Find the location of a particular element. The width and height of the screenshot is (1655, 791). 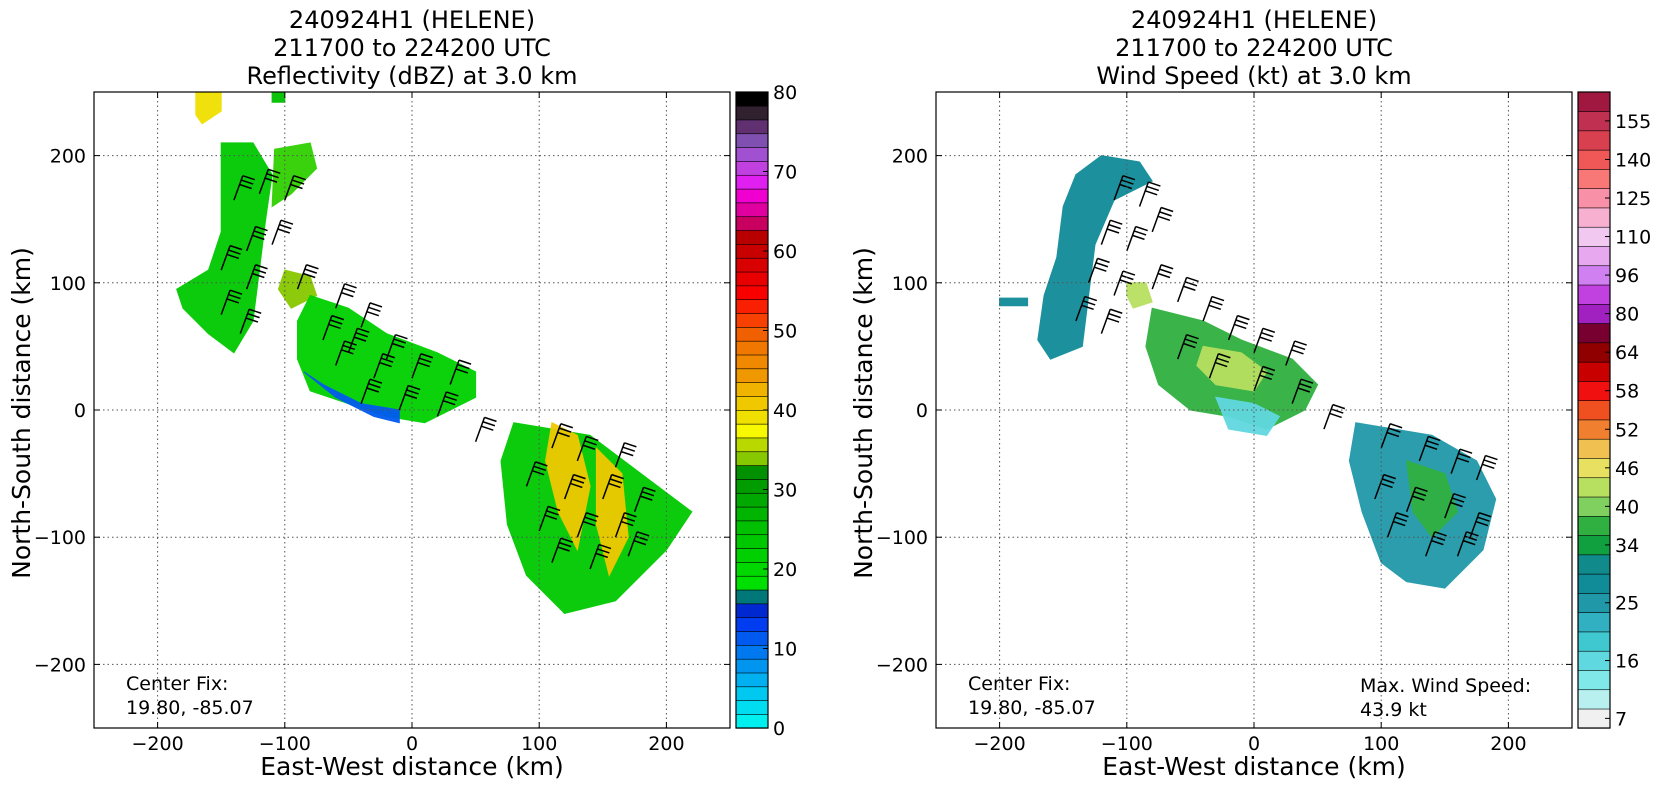

colorbar-tick-label-13: 140 is located at coordinates (1633, 160).